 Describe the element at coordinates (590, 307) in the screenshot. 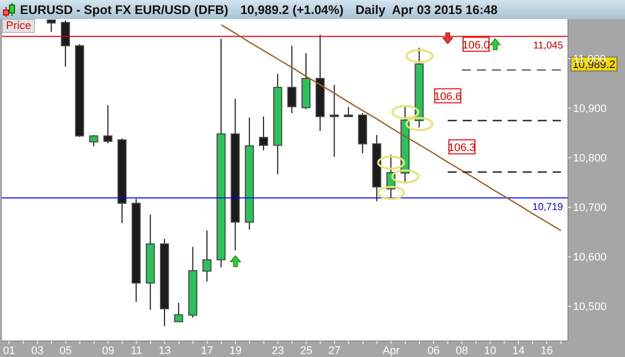

I see `y-tick-label: 10,500` at that location.